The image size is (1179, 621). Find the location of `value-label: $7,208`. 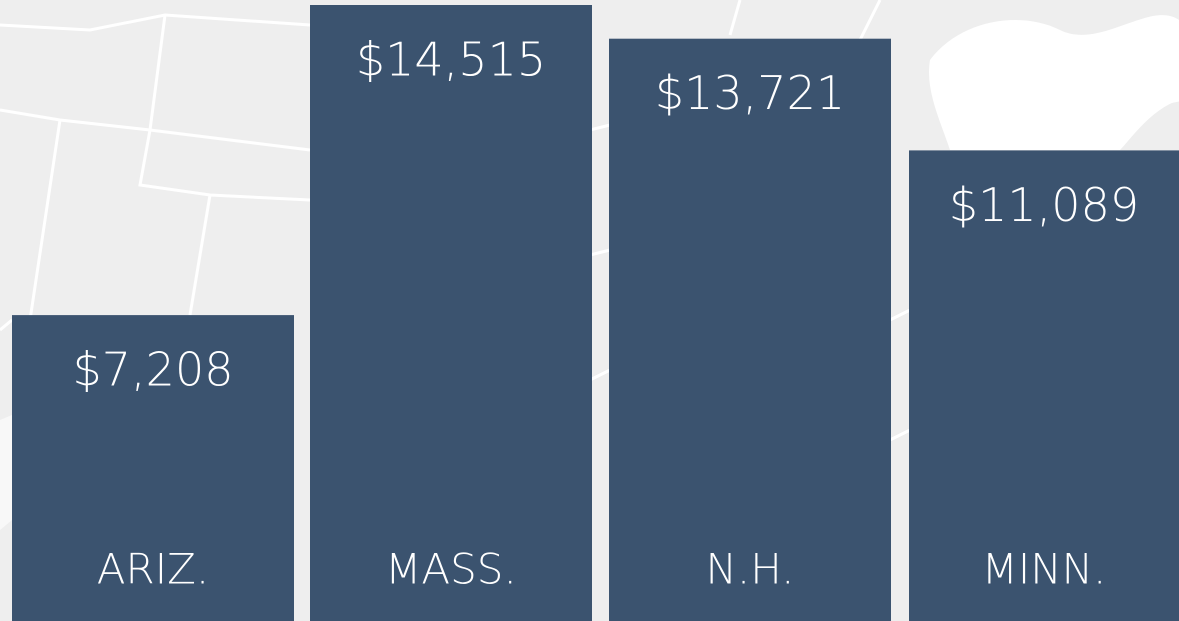

value-label: $7,208 is located at coordinates (153, 370).